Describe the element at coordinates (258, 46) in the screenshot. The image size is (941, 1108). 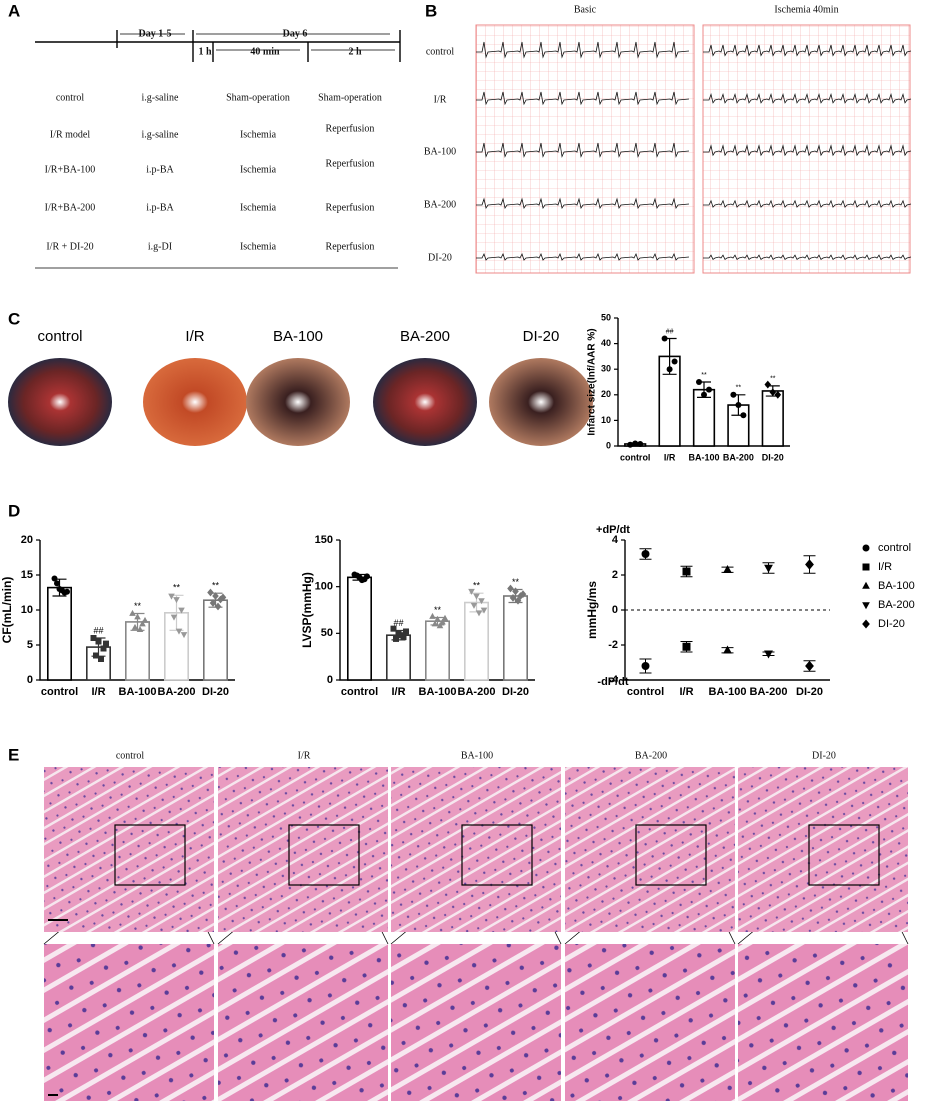
I see `timeline-ticks` at that location.